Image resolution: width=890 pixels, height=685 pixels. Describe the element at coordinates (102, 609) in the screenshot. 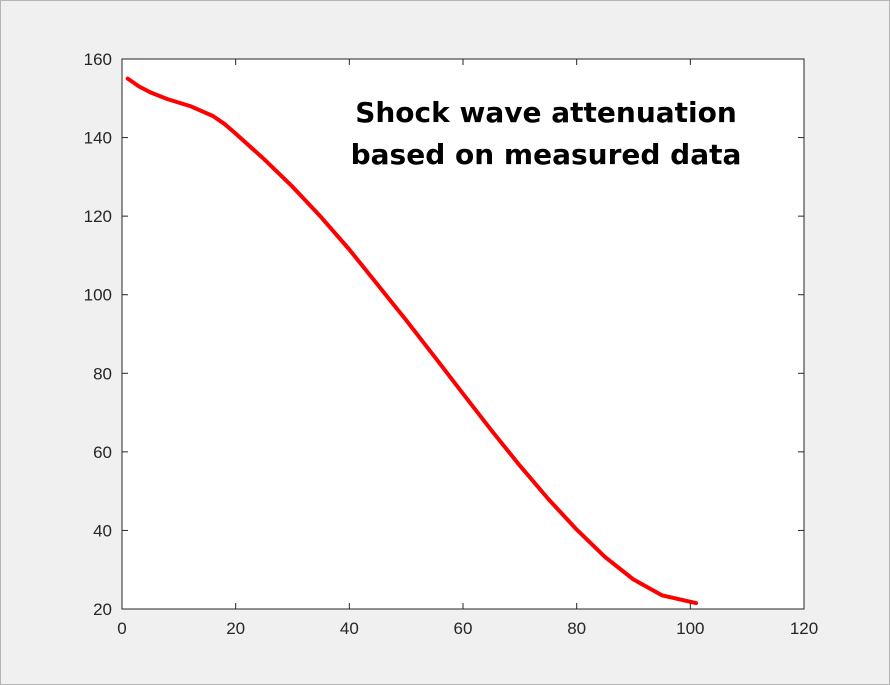

I see `y-tick-label-0: 20` at that location.